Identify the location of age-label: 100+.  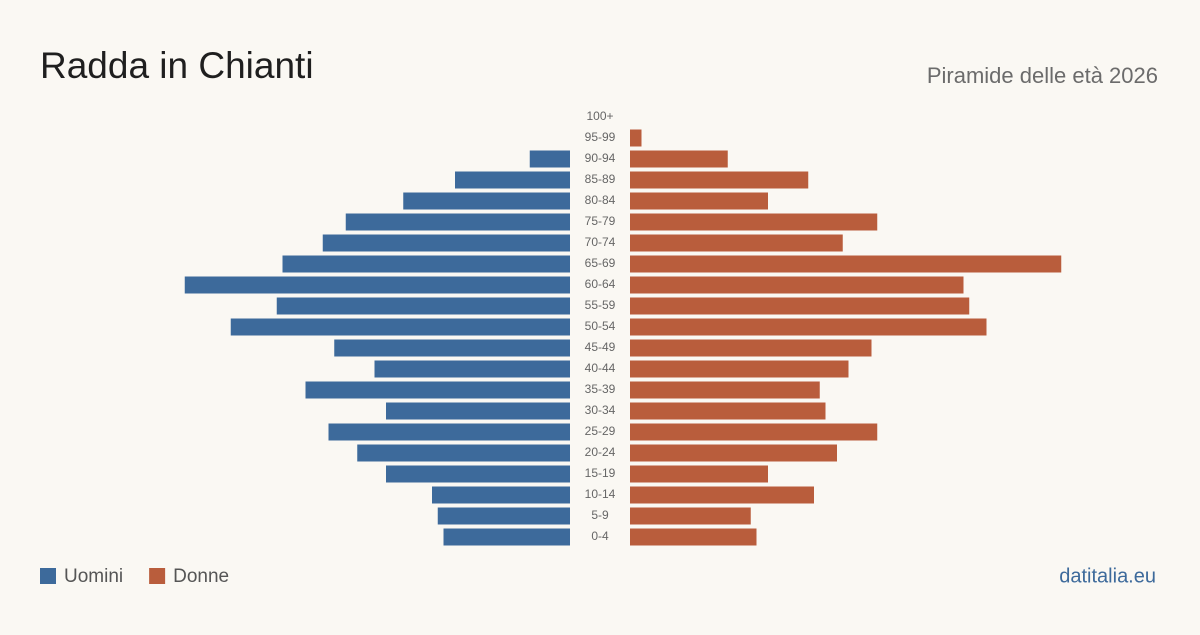
(599, 116).